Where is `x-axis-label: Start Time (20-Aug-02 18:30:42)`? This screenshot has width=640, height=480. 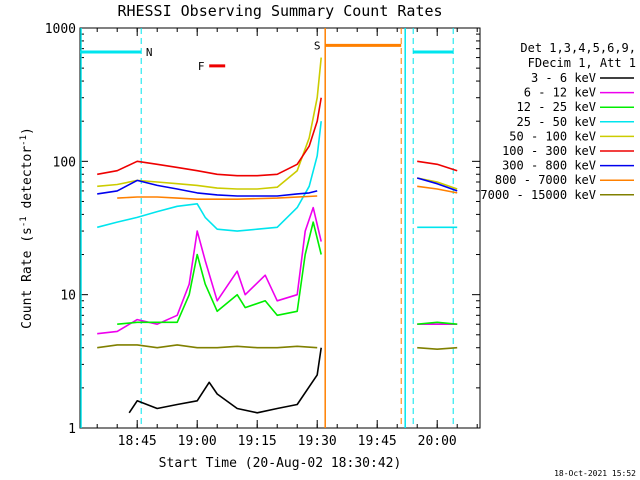 x-axis-label: Start Time (20-Aug-02 18:30:42) is located at coordinates (280, 463).